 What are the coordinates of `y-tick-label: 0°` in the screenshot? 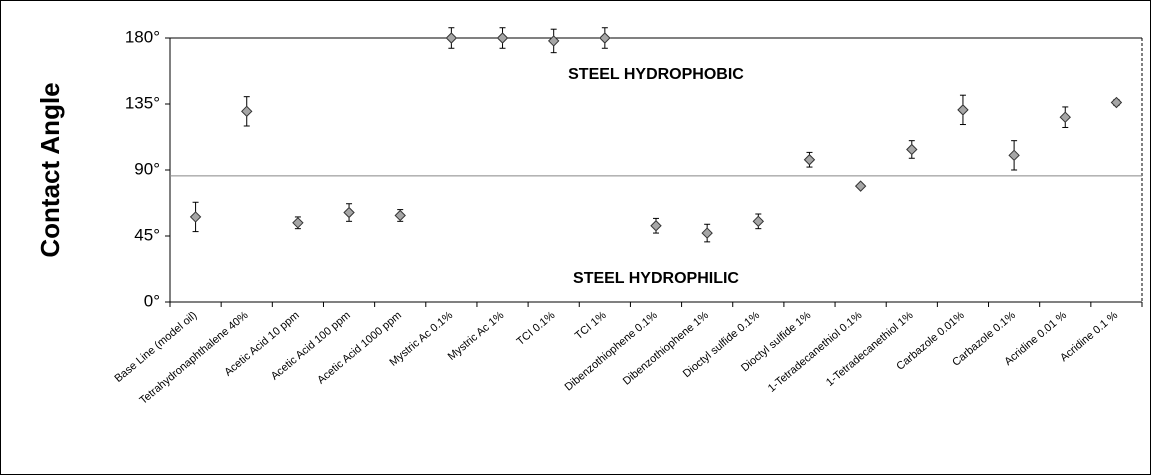 It's located at (152, 300).